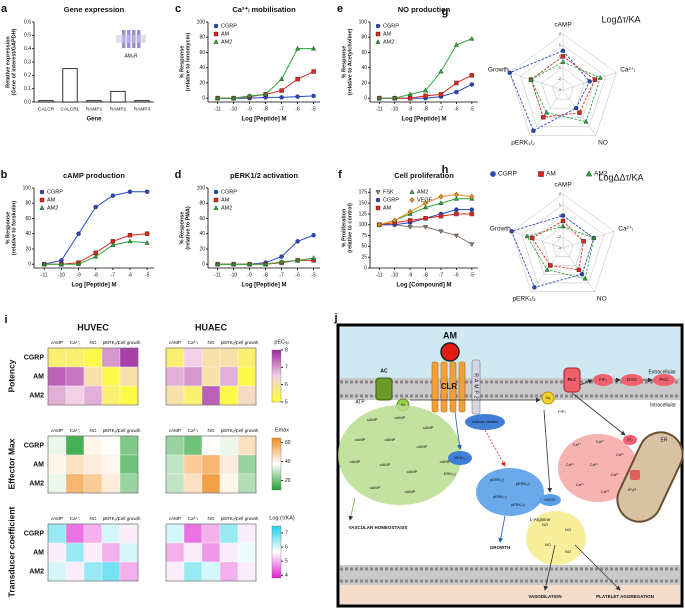 The height and width of the screenshot is (608, 685). What do you see at coordinates (364, 68) in the screenshot?
I see `y-tick-label: 40` at bounding box center [364, 68].